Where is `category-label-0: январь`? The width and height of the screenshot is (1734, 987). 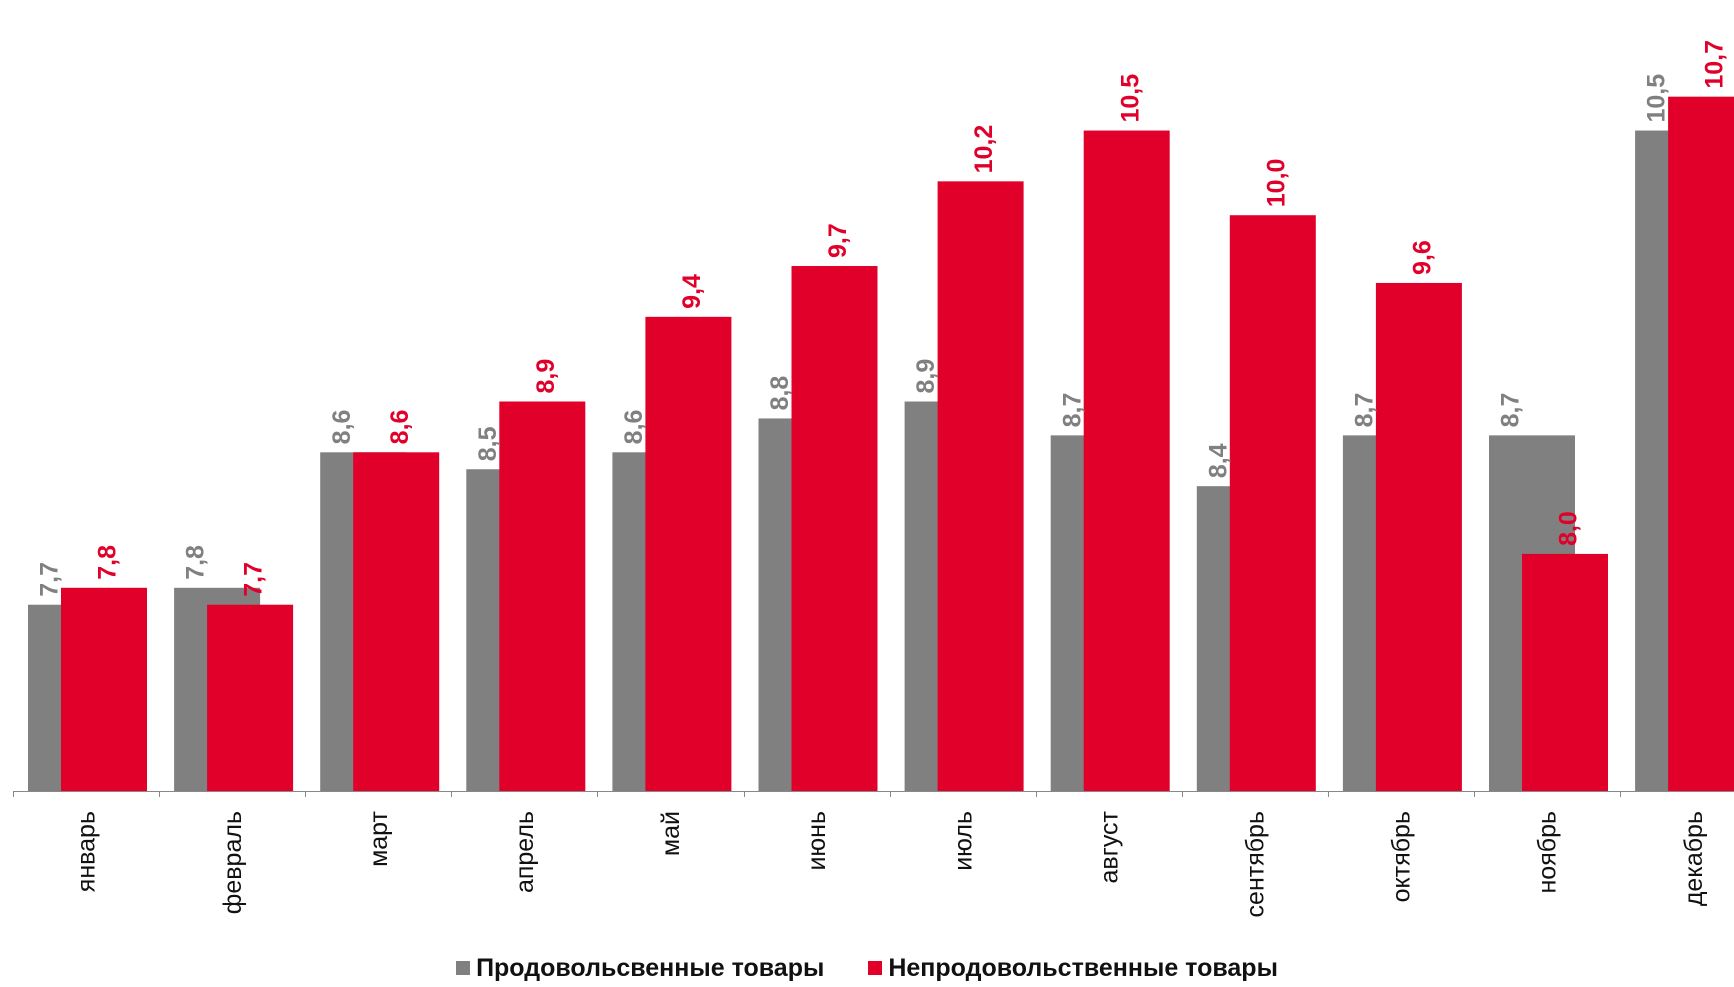 category-label-0: январь is located at coordinates (87, 851).